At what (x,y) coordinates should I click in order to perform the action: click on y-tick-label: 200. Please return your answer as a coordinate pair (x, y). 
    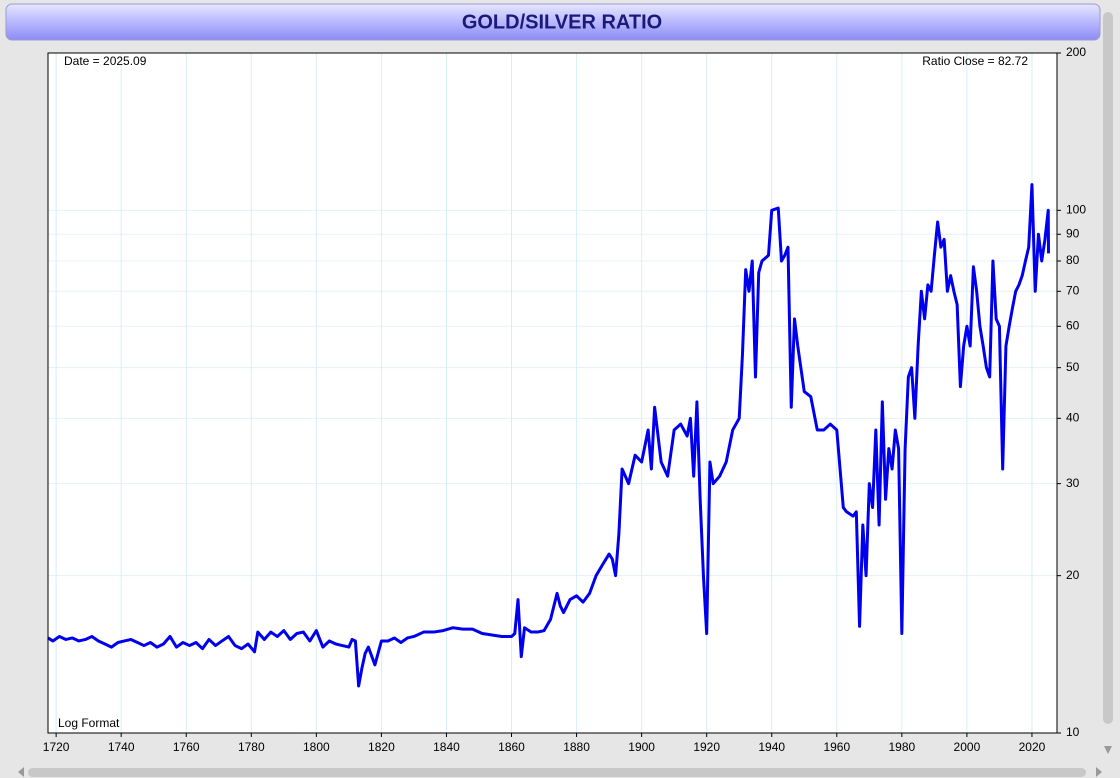
    Looking at the image, I should click on (1076, 52).